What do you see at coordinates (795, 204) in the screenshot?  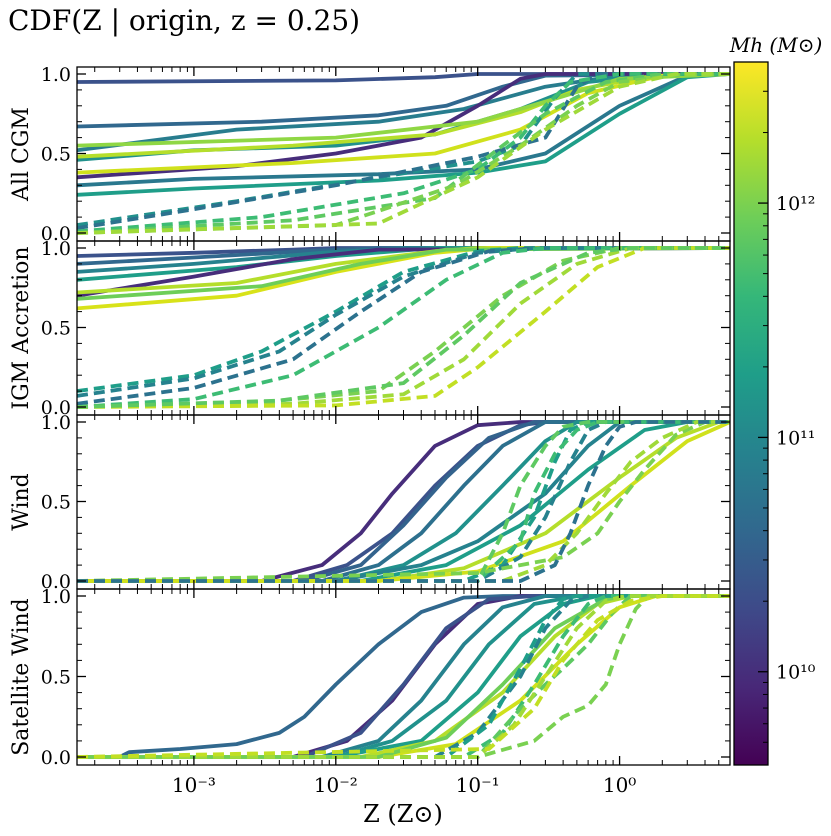 I see `colorbar-tick-label: 10¹²` at bounding box center [795, 204].